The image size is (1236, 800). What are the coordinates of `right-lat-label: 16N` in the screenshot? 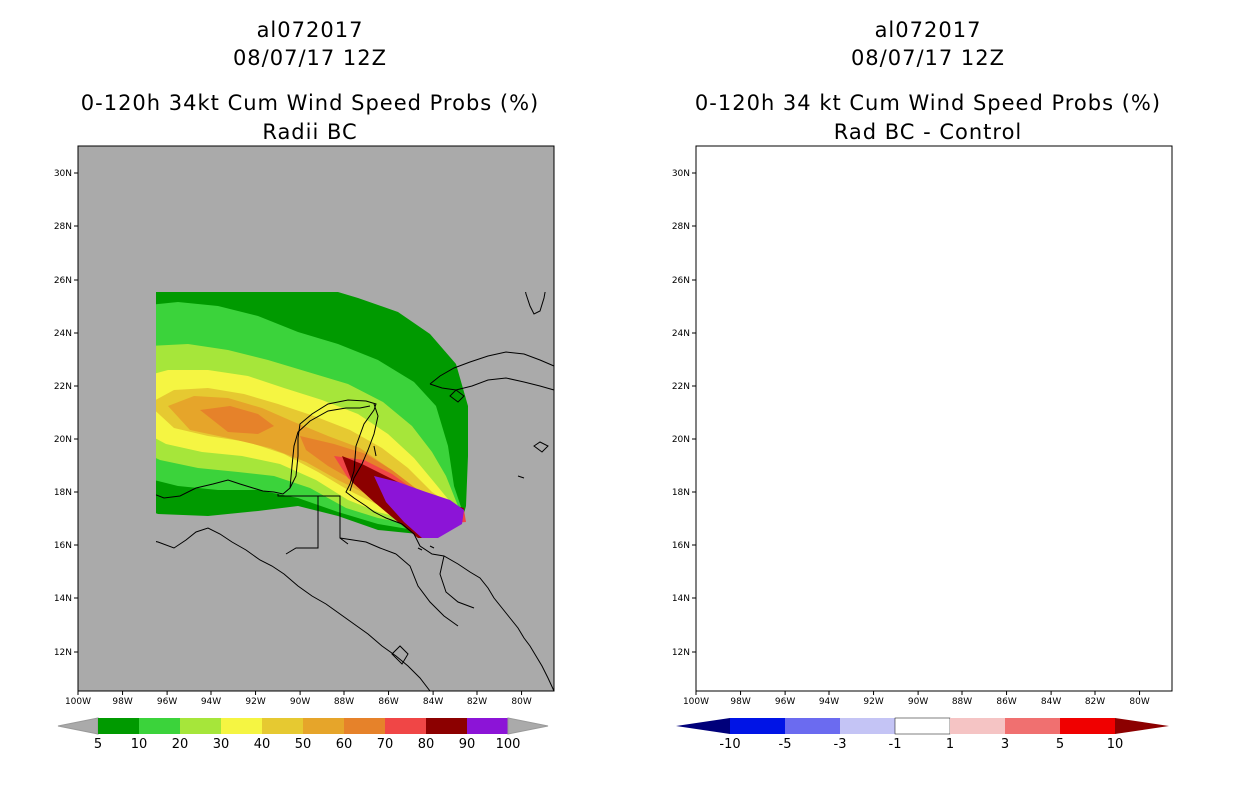 It's located at (681, 546).